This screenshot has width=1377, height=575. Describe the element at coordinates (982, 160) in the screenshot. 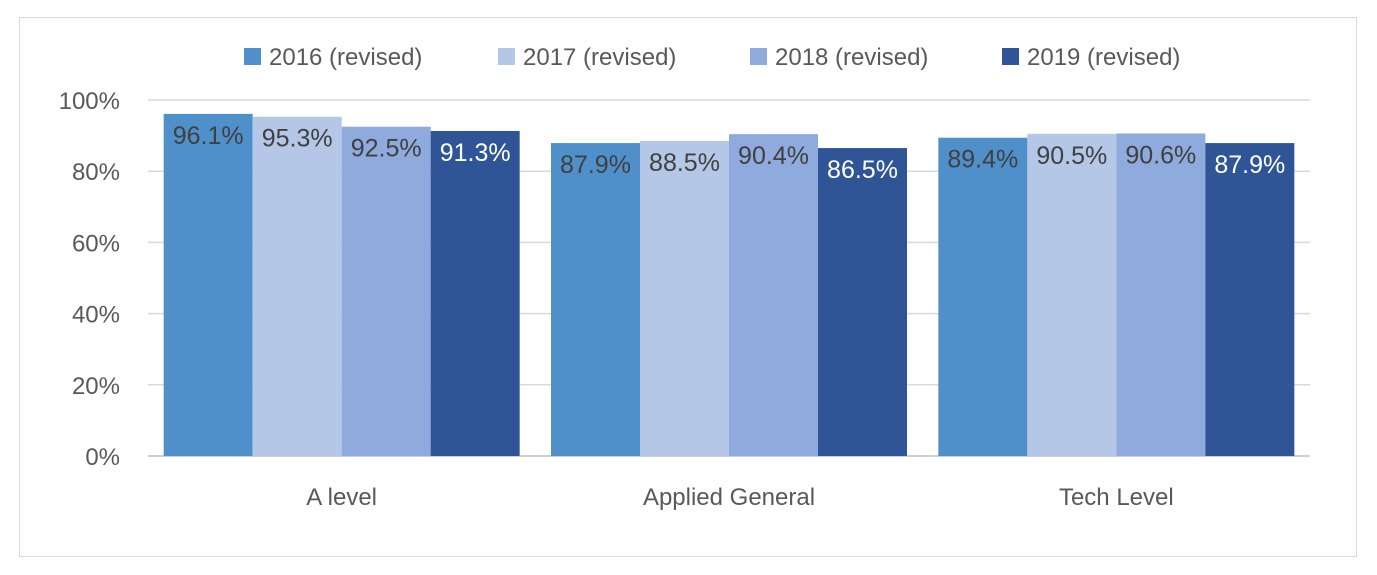

I see `data-label: 89.4%` at that location.